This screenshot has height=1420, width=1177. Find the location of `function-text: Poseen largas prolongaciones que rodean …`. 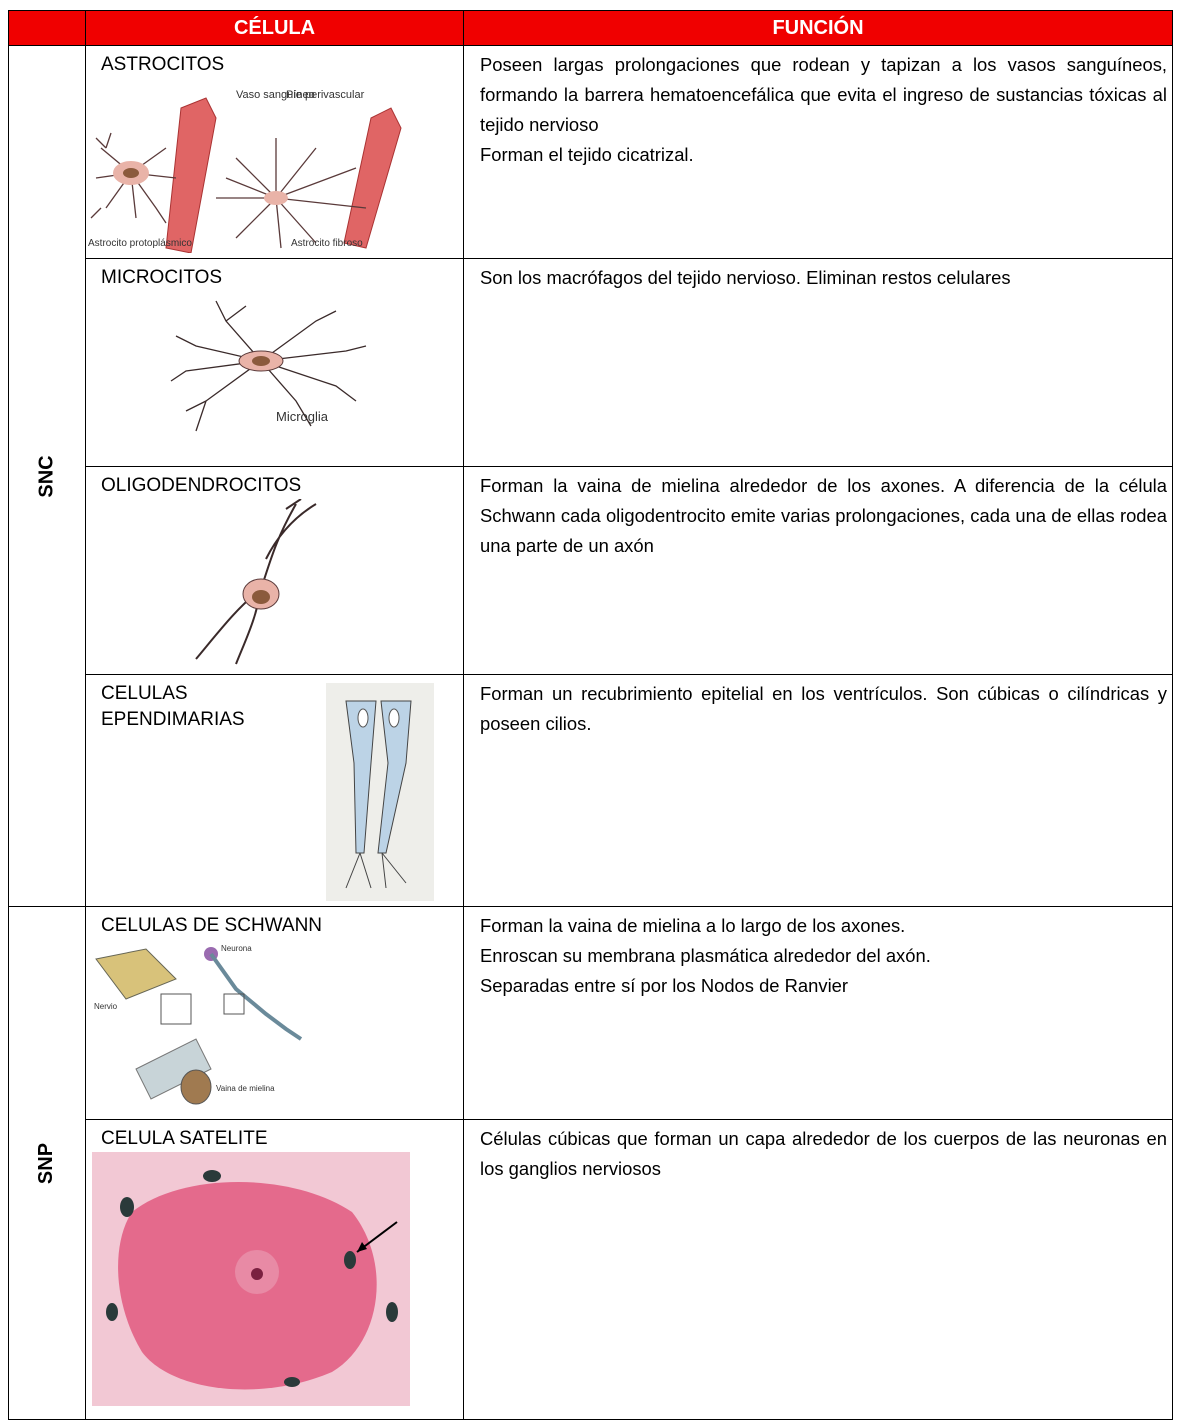

function-text: Poseen largas prolongaciones que rodean … is located at coordinates (823, 94).